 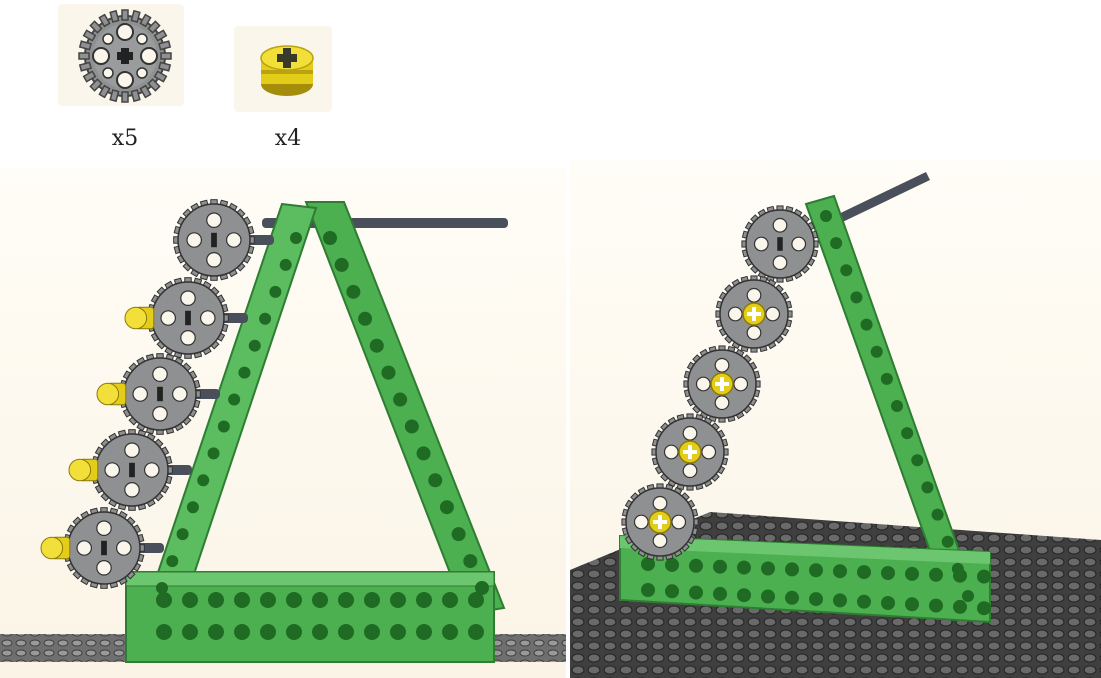 I want to click on bush-icon, so click(x=287, y=69).